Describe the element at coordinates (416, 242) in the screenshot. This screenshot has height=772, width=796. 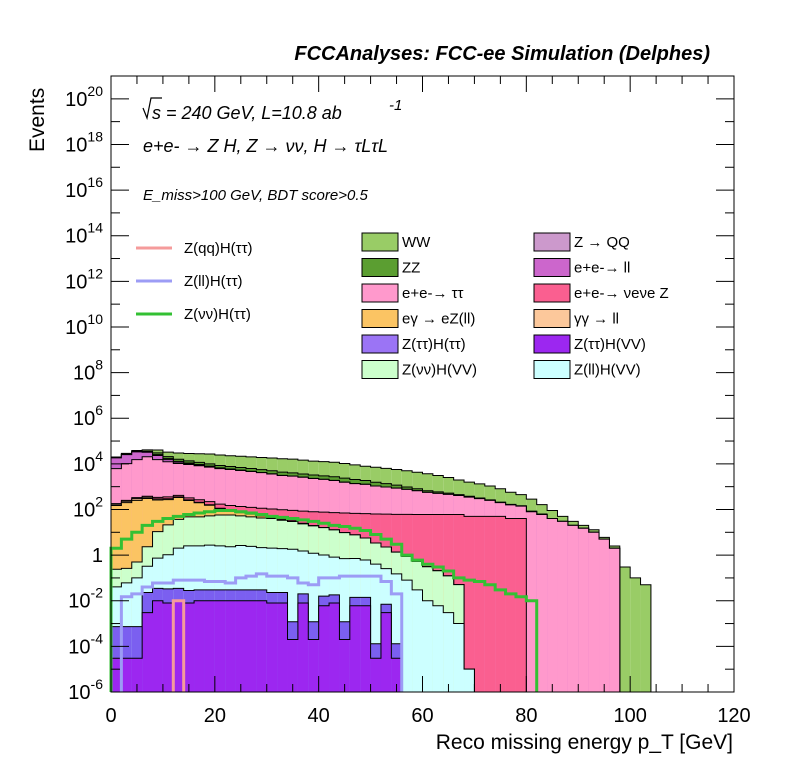
I see `legend-label-ww: WW` at that location.